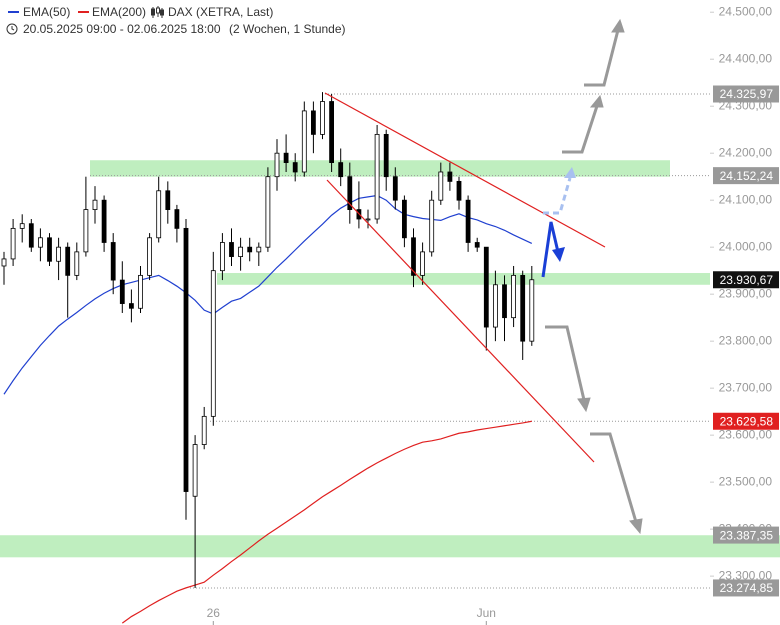 The height and width of the screenshot is (625, 780). I want to click on y-tick-label: 23.800,00, so click(746, 340).